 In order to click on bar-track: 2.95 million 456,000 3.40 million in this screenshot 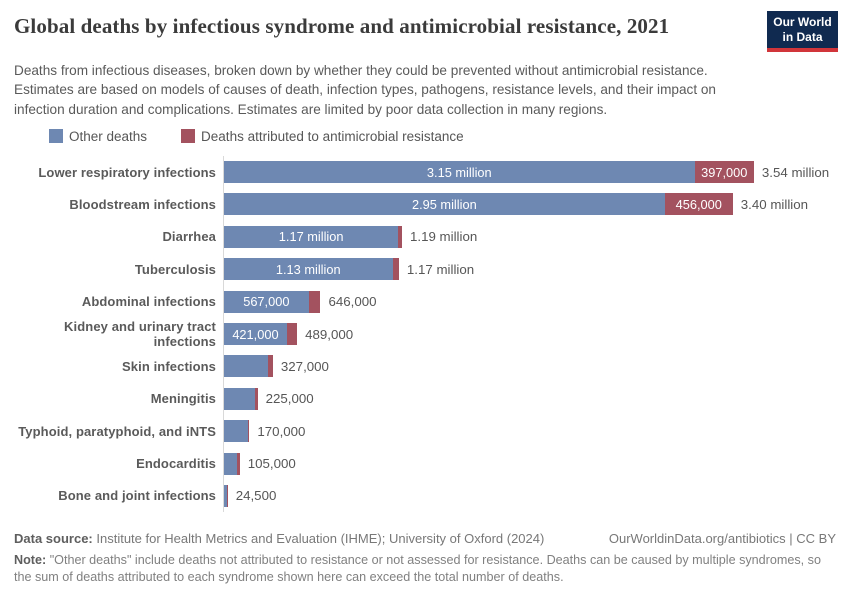, I will do `click(536, 204)`.